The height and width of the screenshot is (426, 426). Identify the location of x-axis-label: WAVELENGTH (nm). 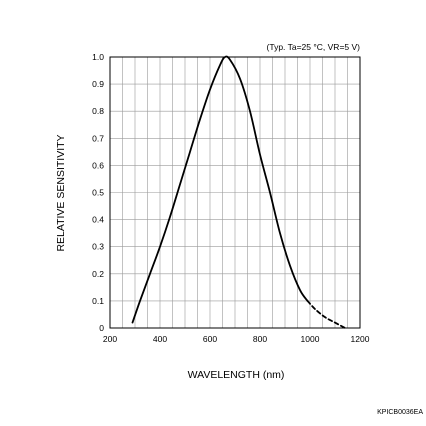
(236, 375).